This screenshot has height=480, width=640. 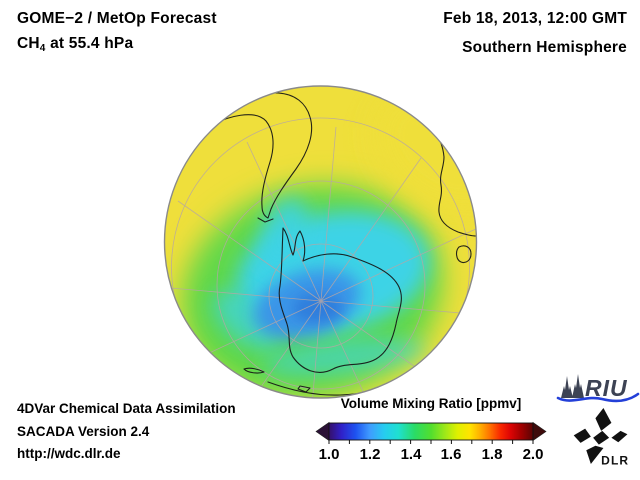 What do you see at coordinates (322, 431) in the screenshot?
I see `colorbar-arrow-left` at bounding box center [322, 431].